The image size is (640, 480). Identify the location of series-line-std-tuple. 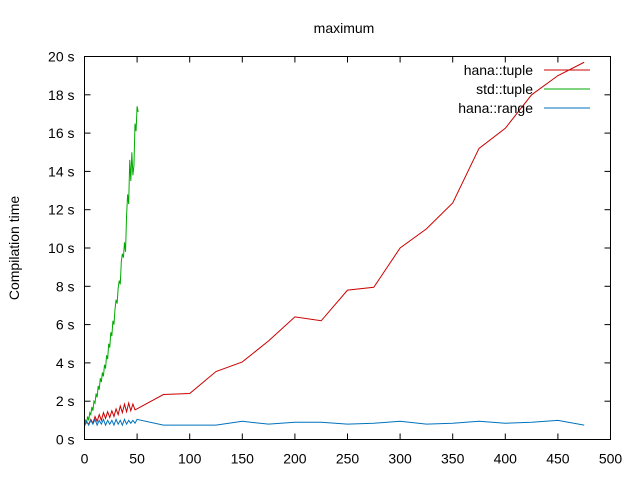
(111, 265).